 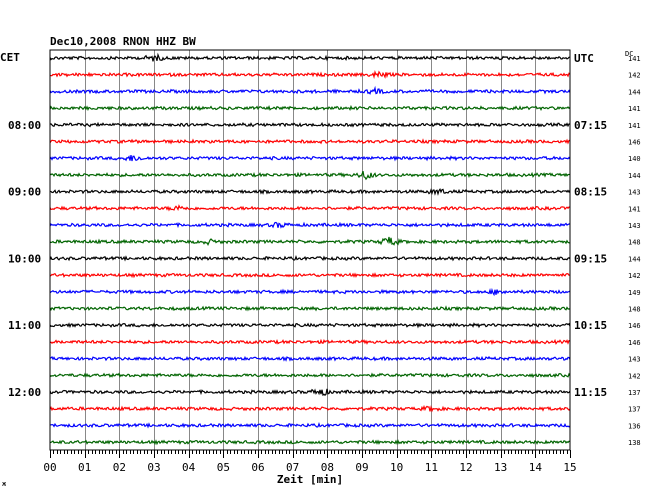 I want to click on utc-time-label: 08:15, so click(x=590, y=192).